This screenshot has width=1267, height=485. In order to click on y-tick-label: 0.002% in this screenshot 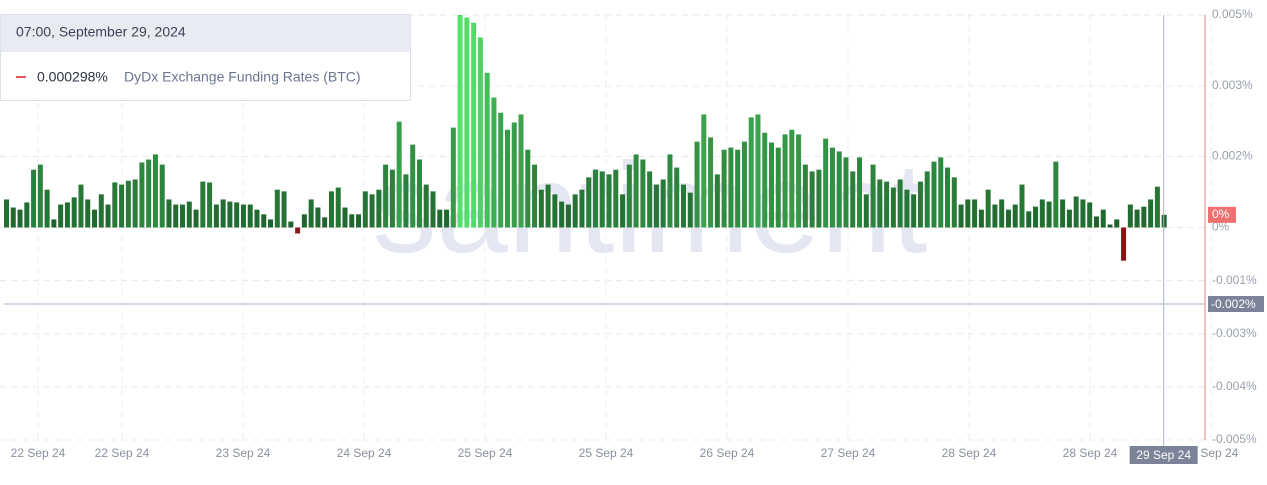, I will do `click(1232, 156)`.